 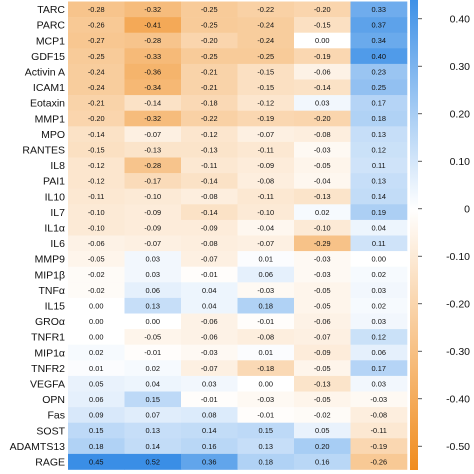 What do you see at coordinates (265, 40) in the screenshot?
I see `cell-value-label: -0.24` at bounding box center [265, 40].